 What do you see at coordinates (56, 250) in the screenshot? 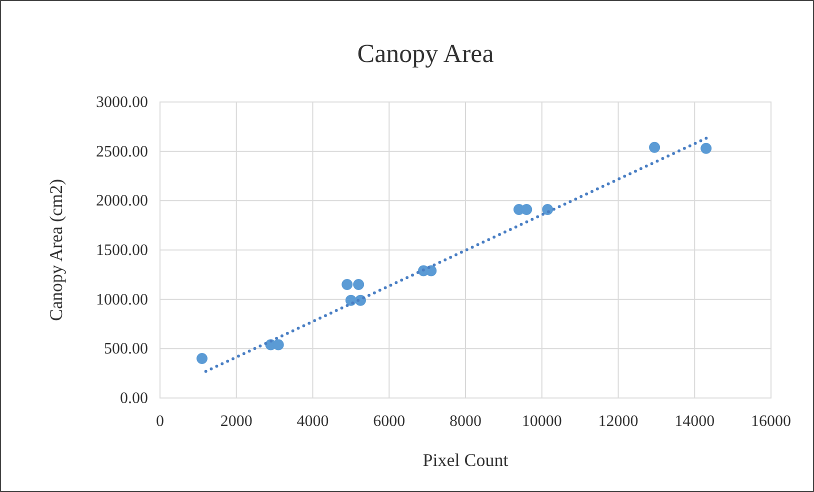
I see `y-axis-title: Canopy Area (cm2)` at bounding box center [56, 250].